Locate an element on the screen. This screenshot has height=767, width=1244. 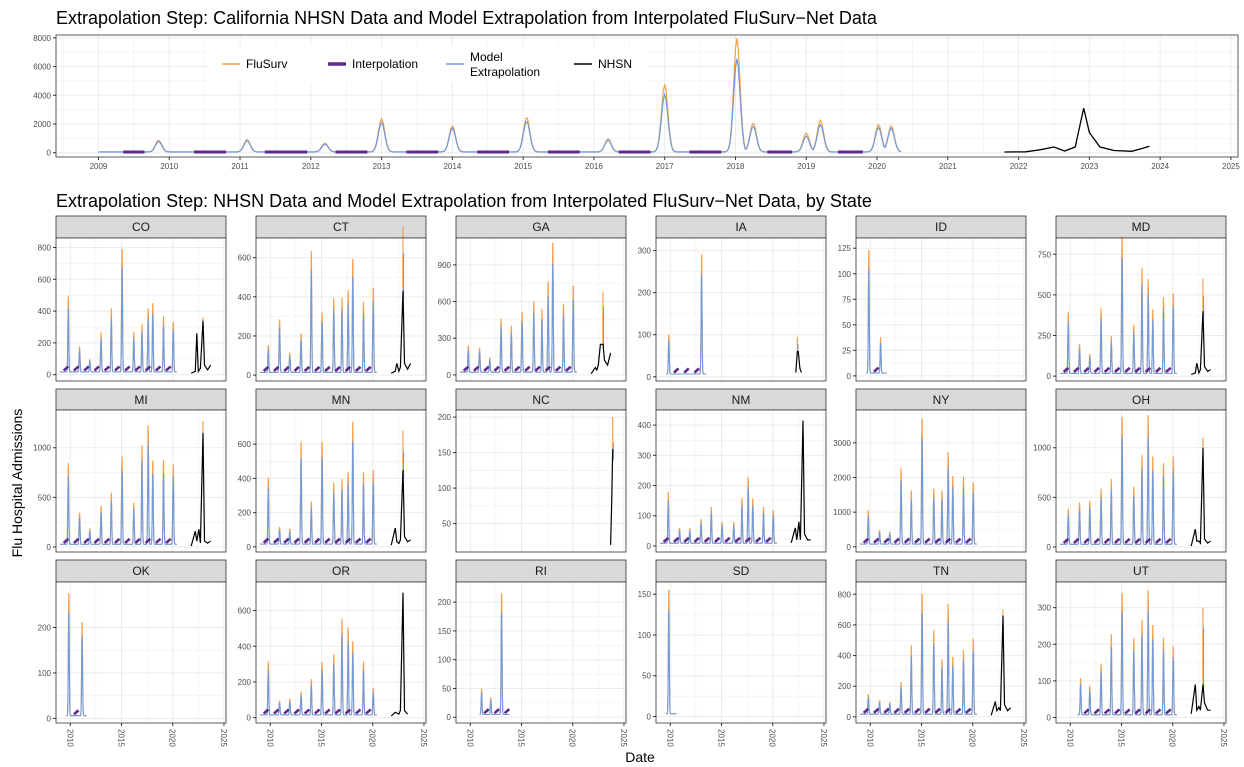
top-xtick-label: 2021 is located at coordinates (948, 166).